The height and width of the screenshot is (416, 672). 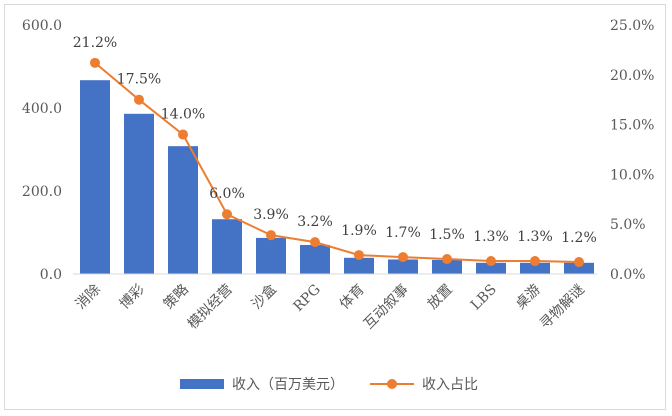 What do you see at coordinates (95, 43) in the screenshot?
I see `data-label: 21.2%` at bounding box center [95, 43].